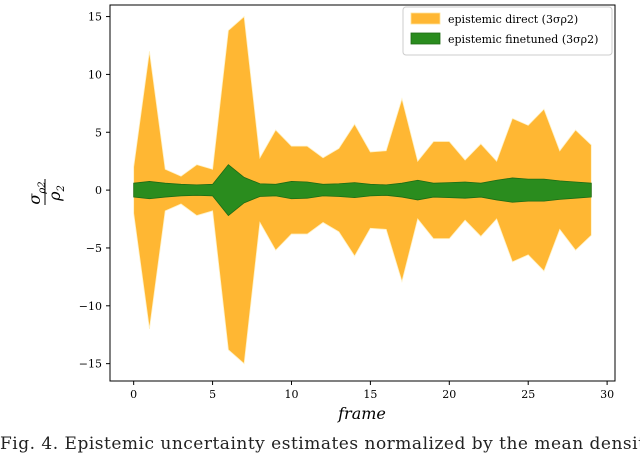  Describe the element at coordinates (98, 132) in the screenshot. I see `y-tick-label: 5` at that location.